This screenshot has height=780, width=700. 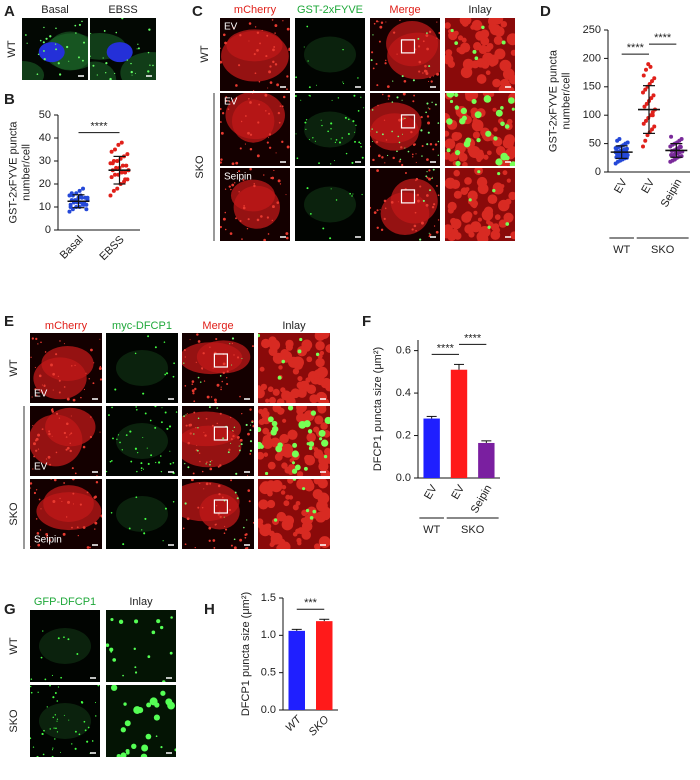 I want to click on column-header: Inlay, so click(x=141, y=602).